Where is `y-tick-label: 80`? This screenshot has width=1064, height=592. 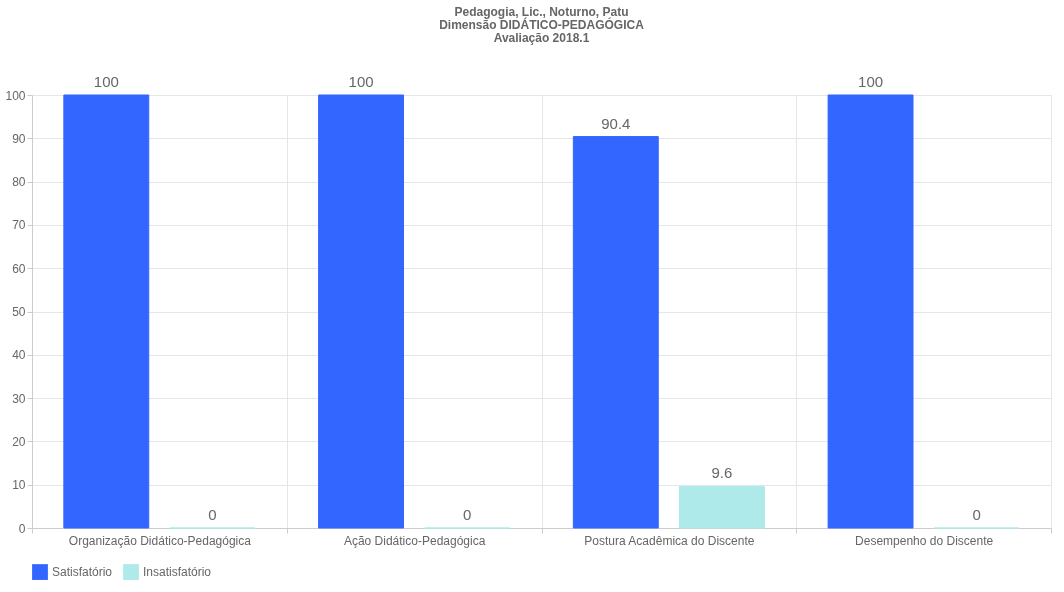 y-tick-label: 80 is located at coordinates (19, 182).